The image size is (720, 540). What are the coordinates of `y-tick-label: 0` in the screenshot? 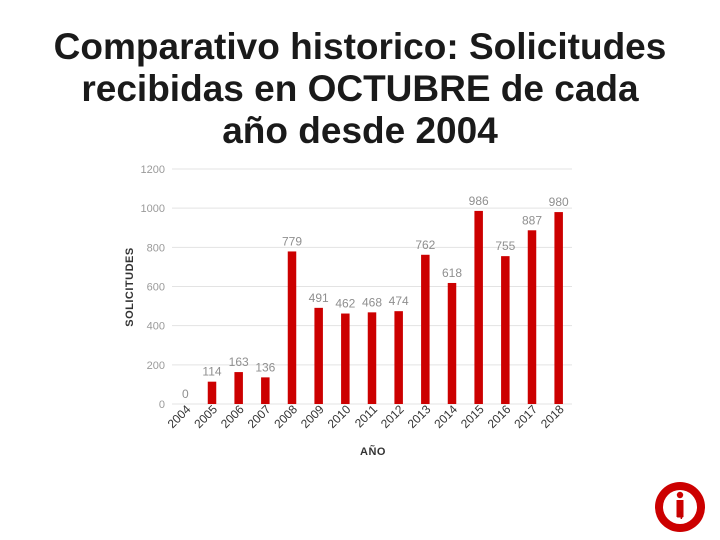 It's located at (162, 405).